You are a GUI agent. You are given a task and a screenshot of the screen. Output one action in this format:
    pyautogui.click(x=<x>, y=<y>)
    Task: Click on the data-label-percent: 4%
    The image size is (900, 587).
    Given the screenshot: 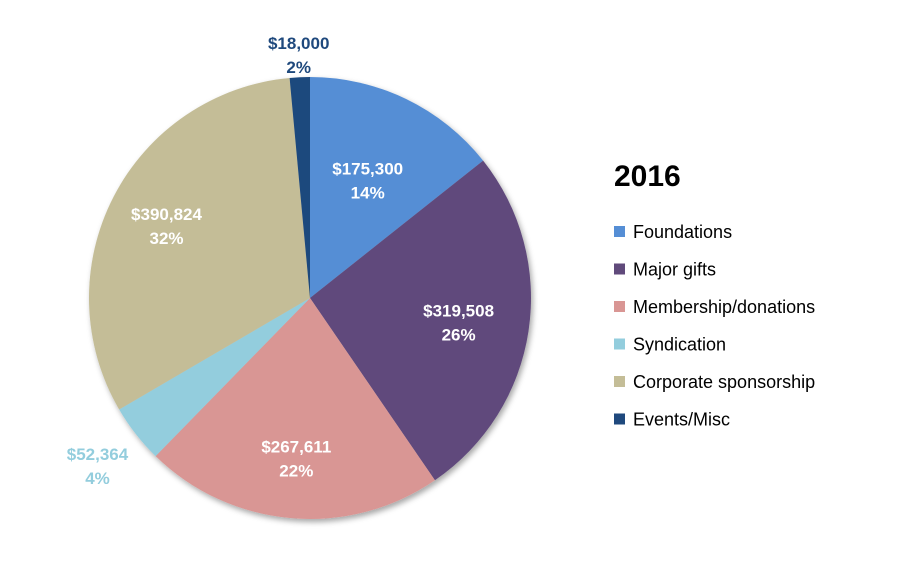 What is the action you would take?
    pyautogui.click(x=97, y=478)
    